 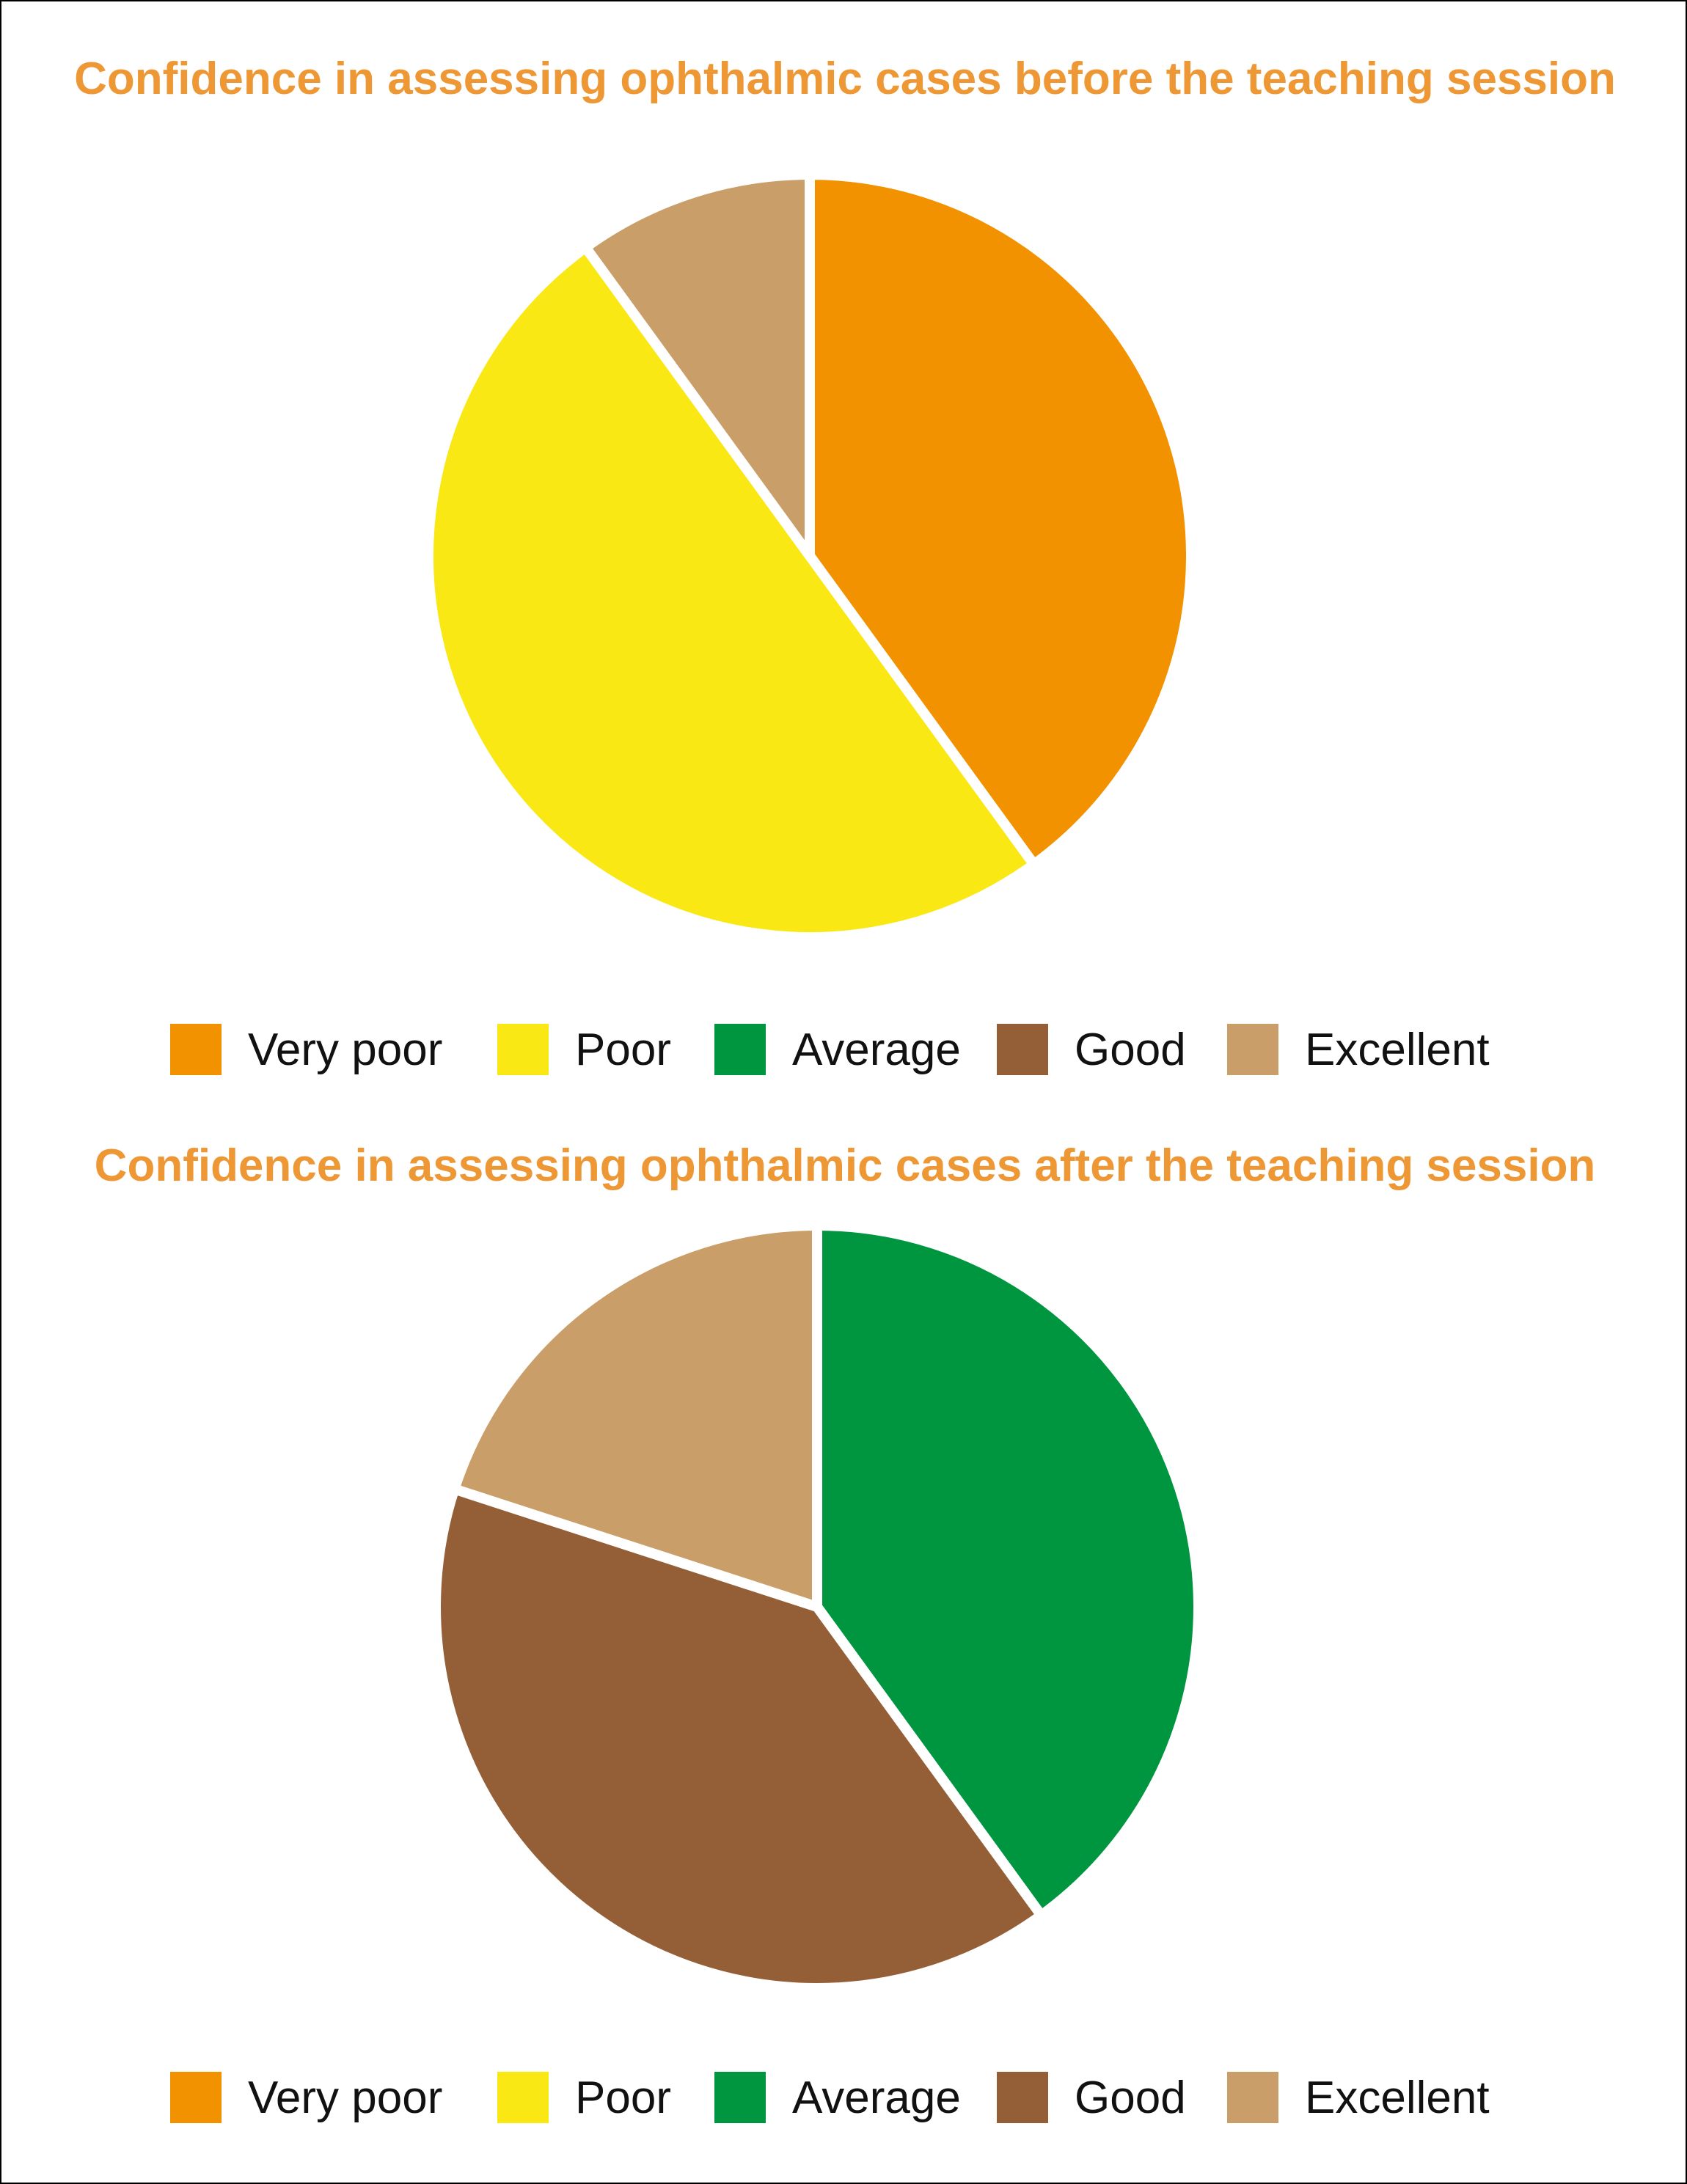 What do you see at coordinates (739, 1738) in the screenshot?
I see `pie-slice-good` at bounding box center [739, 1738].